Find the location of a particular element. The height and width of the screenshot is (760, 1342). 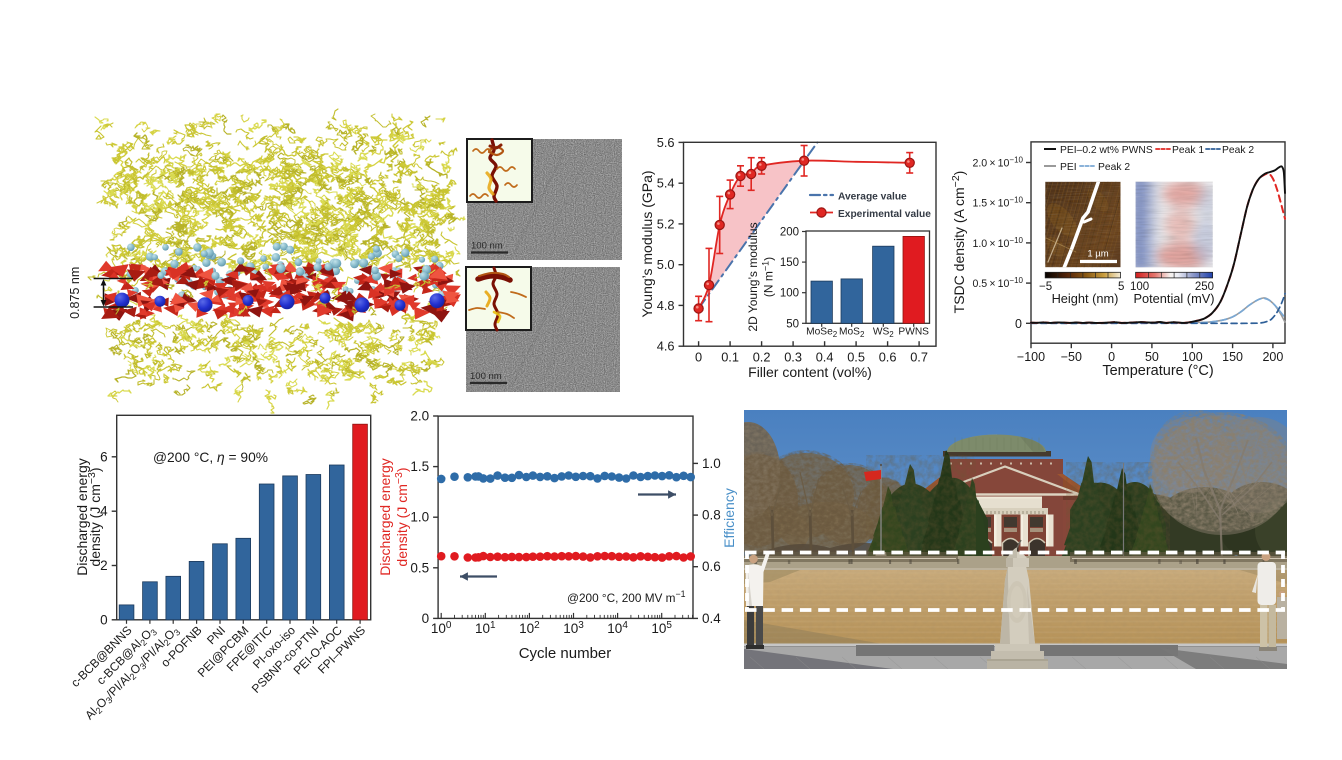

svg-text: 5.4 is located at coordinates (666, 183).